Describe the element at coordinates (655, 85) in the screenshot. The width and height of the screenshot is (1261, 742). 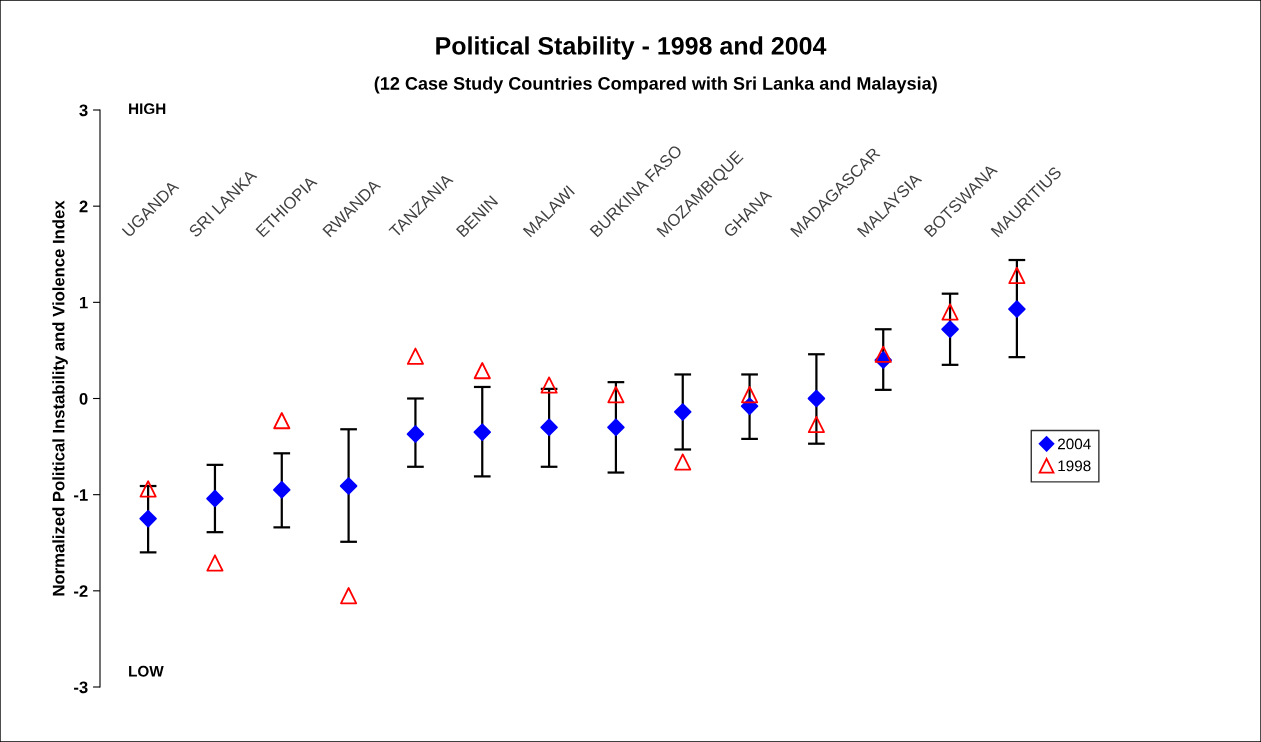
I see `chart-subtitle: (12 Case Study Countries Compared with Sri Lanka and Malaysia)` at that location.